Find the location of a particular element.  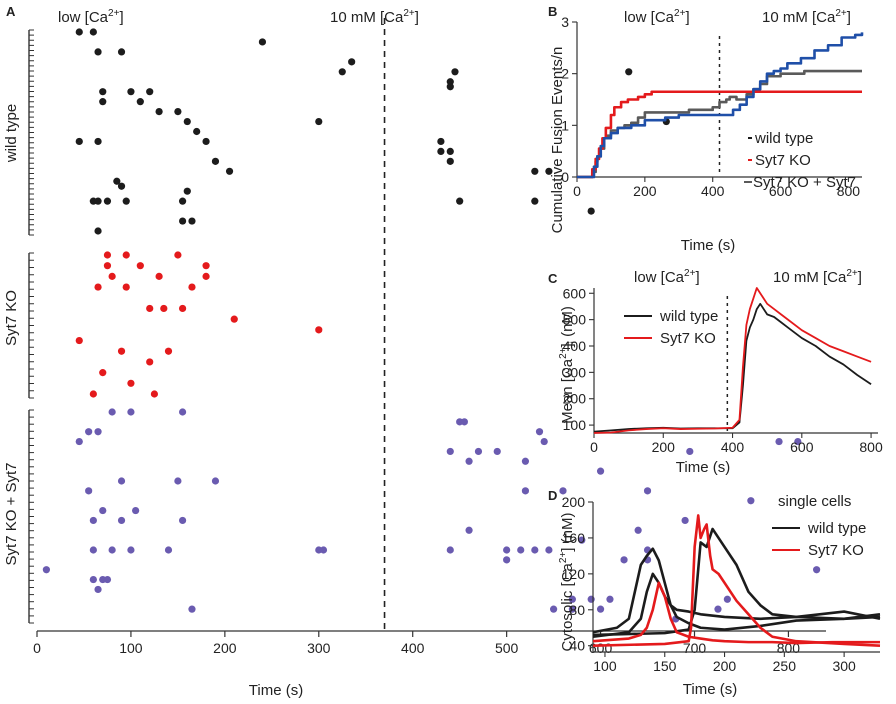

D-plot-x-tick-label: 250 is located at coordinates (785, 666).